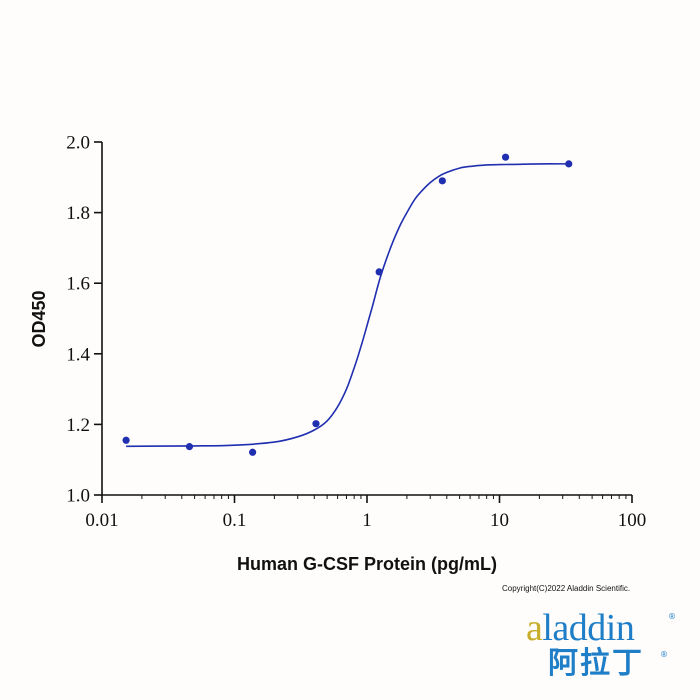  I want to click on y-axis-title: OD450, so click(39, 318).